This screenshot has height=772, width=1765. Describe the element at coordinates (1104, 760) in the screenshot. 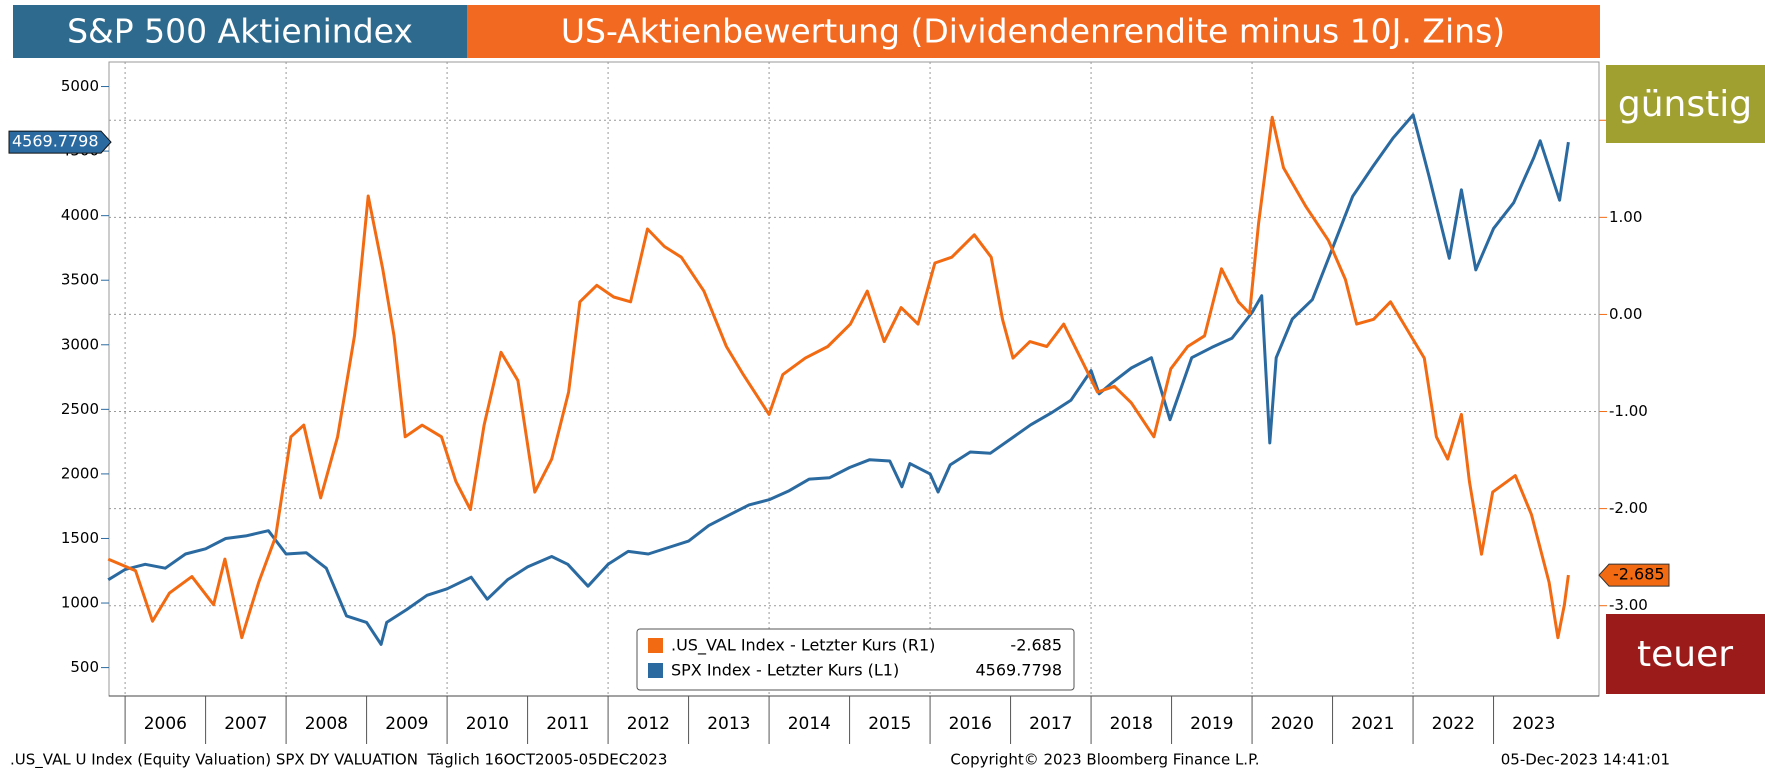

I see `footer-center: Copyright© 2023 Bloomberg Finance L.P.` at that location.